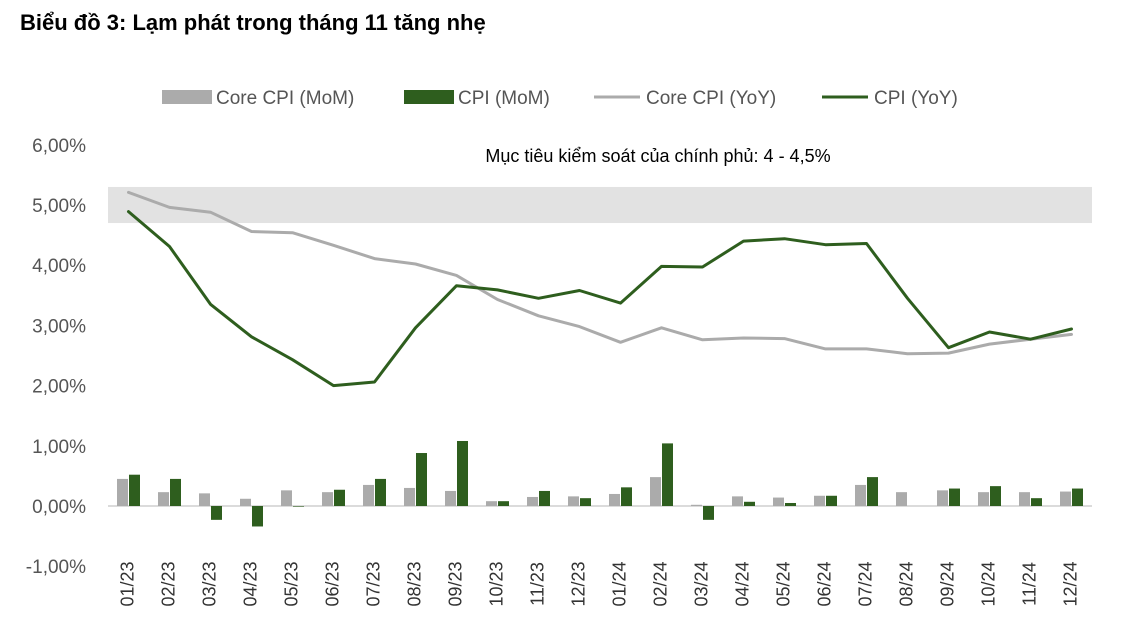 This screenshot has height=644, width=1128. Describe the element at coordinates (250, 583) in the screenshot. I see `x-tick-label: 04/23` at that location.